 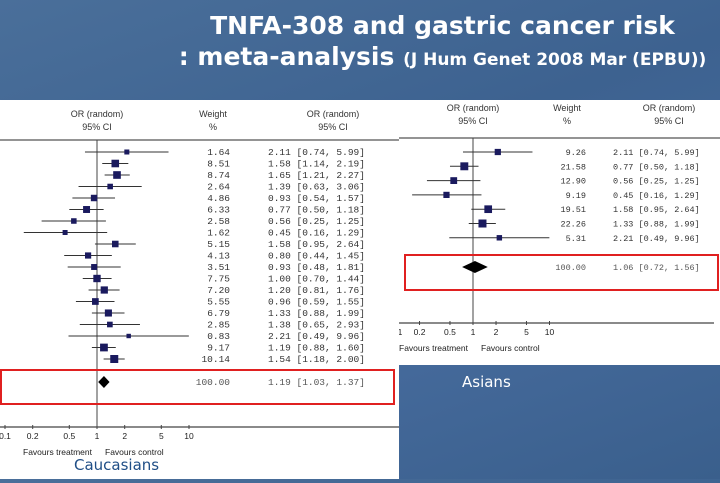 What do you see at coordinates (316, 359) in the screenshot?
I see `study-or-ci: 1.54 [1.18, 2.00]` at bounding box center [316, 359].